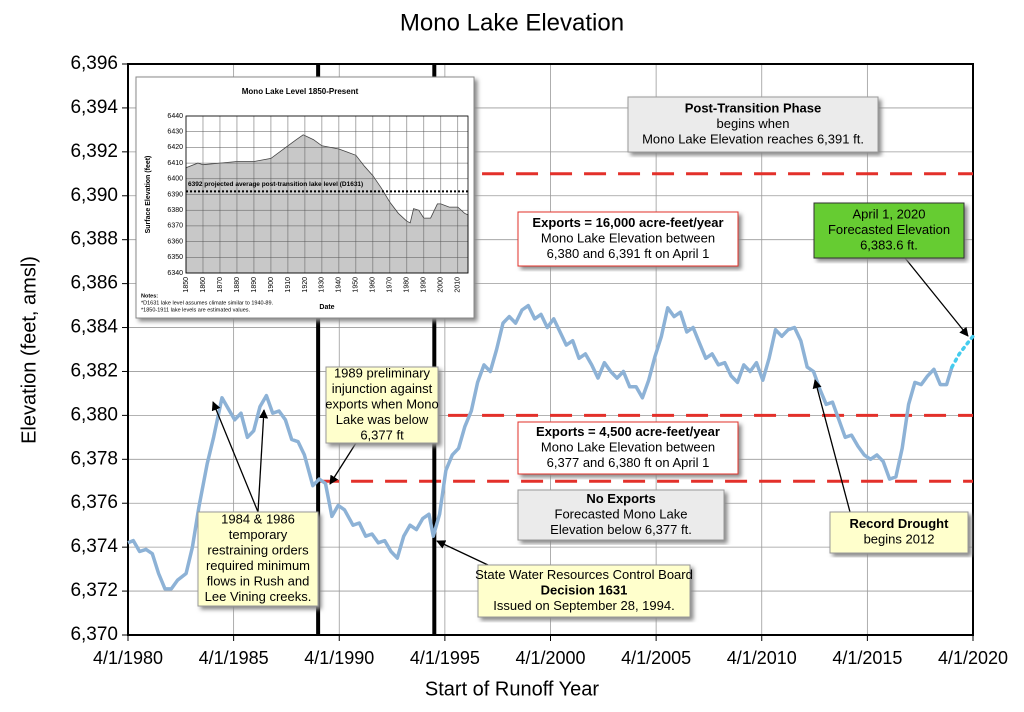 The height and width of the screenshot is (712, 1024). Describe the element at coordinates (584, 574) in the screenshot. I see `annotation-text: State Water Resources Control Board` at that location.